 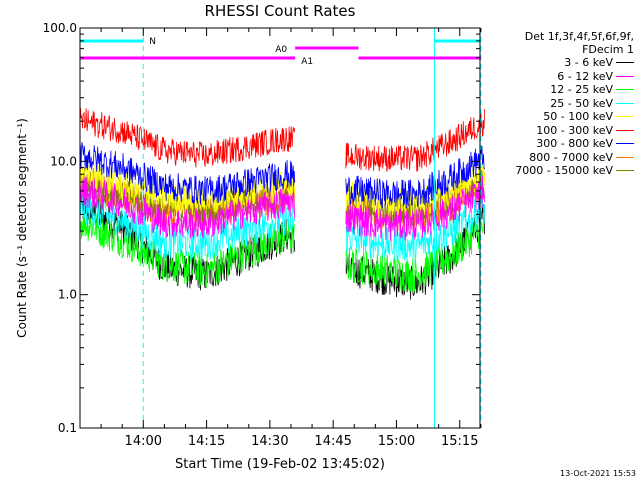 What do you see at coordinates (281, 50) in the screenshot?
I see `flag-a0-label: A0` at bounding box center [281, 50].